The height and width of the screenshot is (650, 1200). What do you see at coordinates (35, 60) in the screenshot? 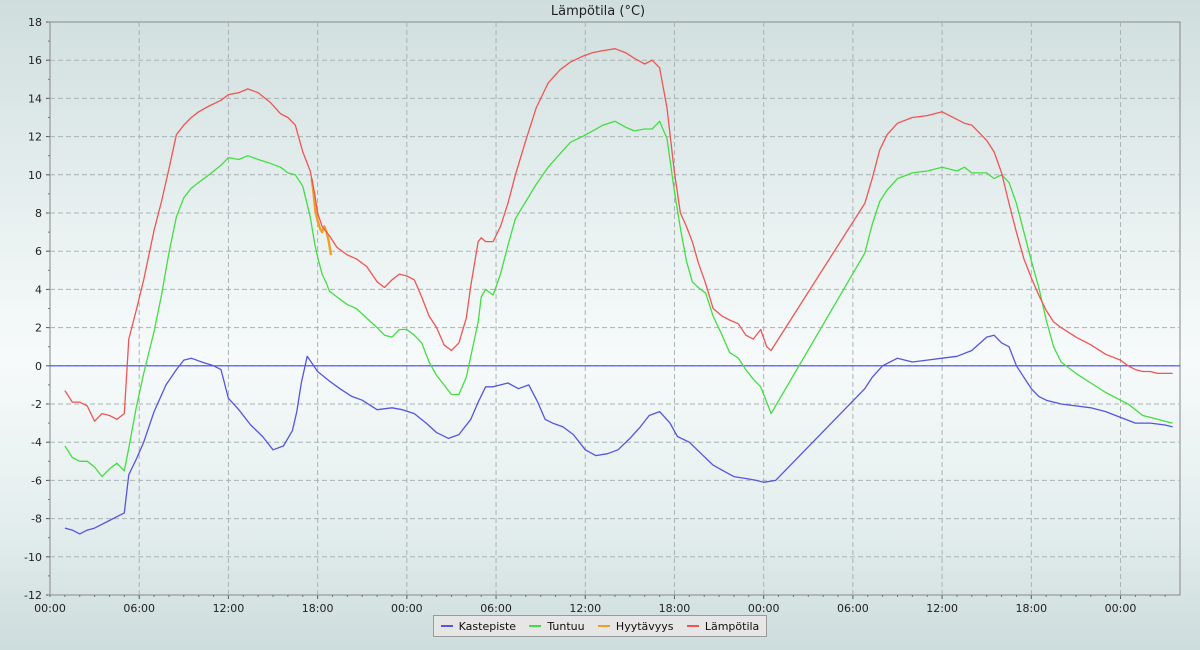
I see `y-tick-label: 16` at bounding box center [35, 60].